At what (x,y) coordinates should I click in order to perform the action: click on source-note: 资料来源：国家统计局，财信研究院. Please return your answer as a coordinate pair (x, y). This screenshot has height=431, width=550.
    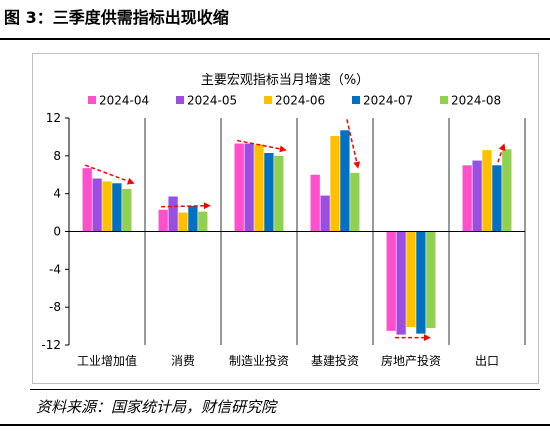
    Looking at the image, I should click on (156, 407).